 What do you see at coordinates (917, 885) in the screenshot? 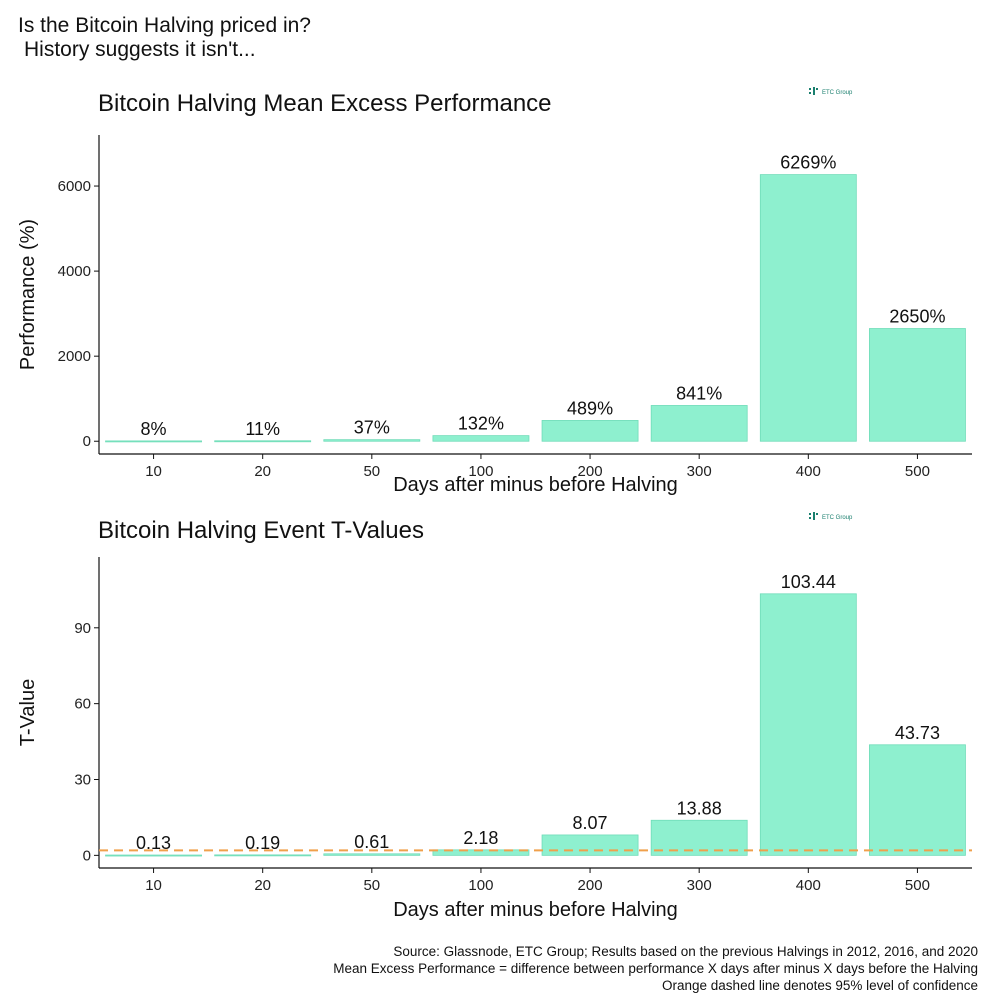
I see `t-value-x-tick-label: 500` at bounding box center [917, 885].